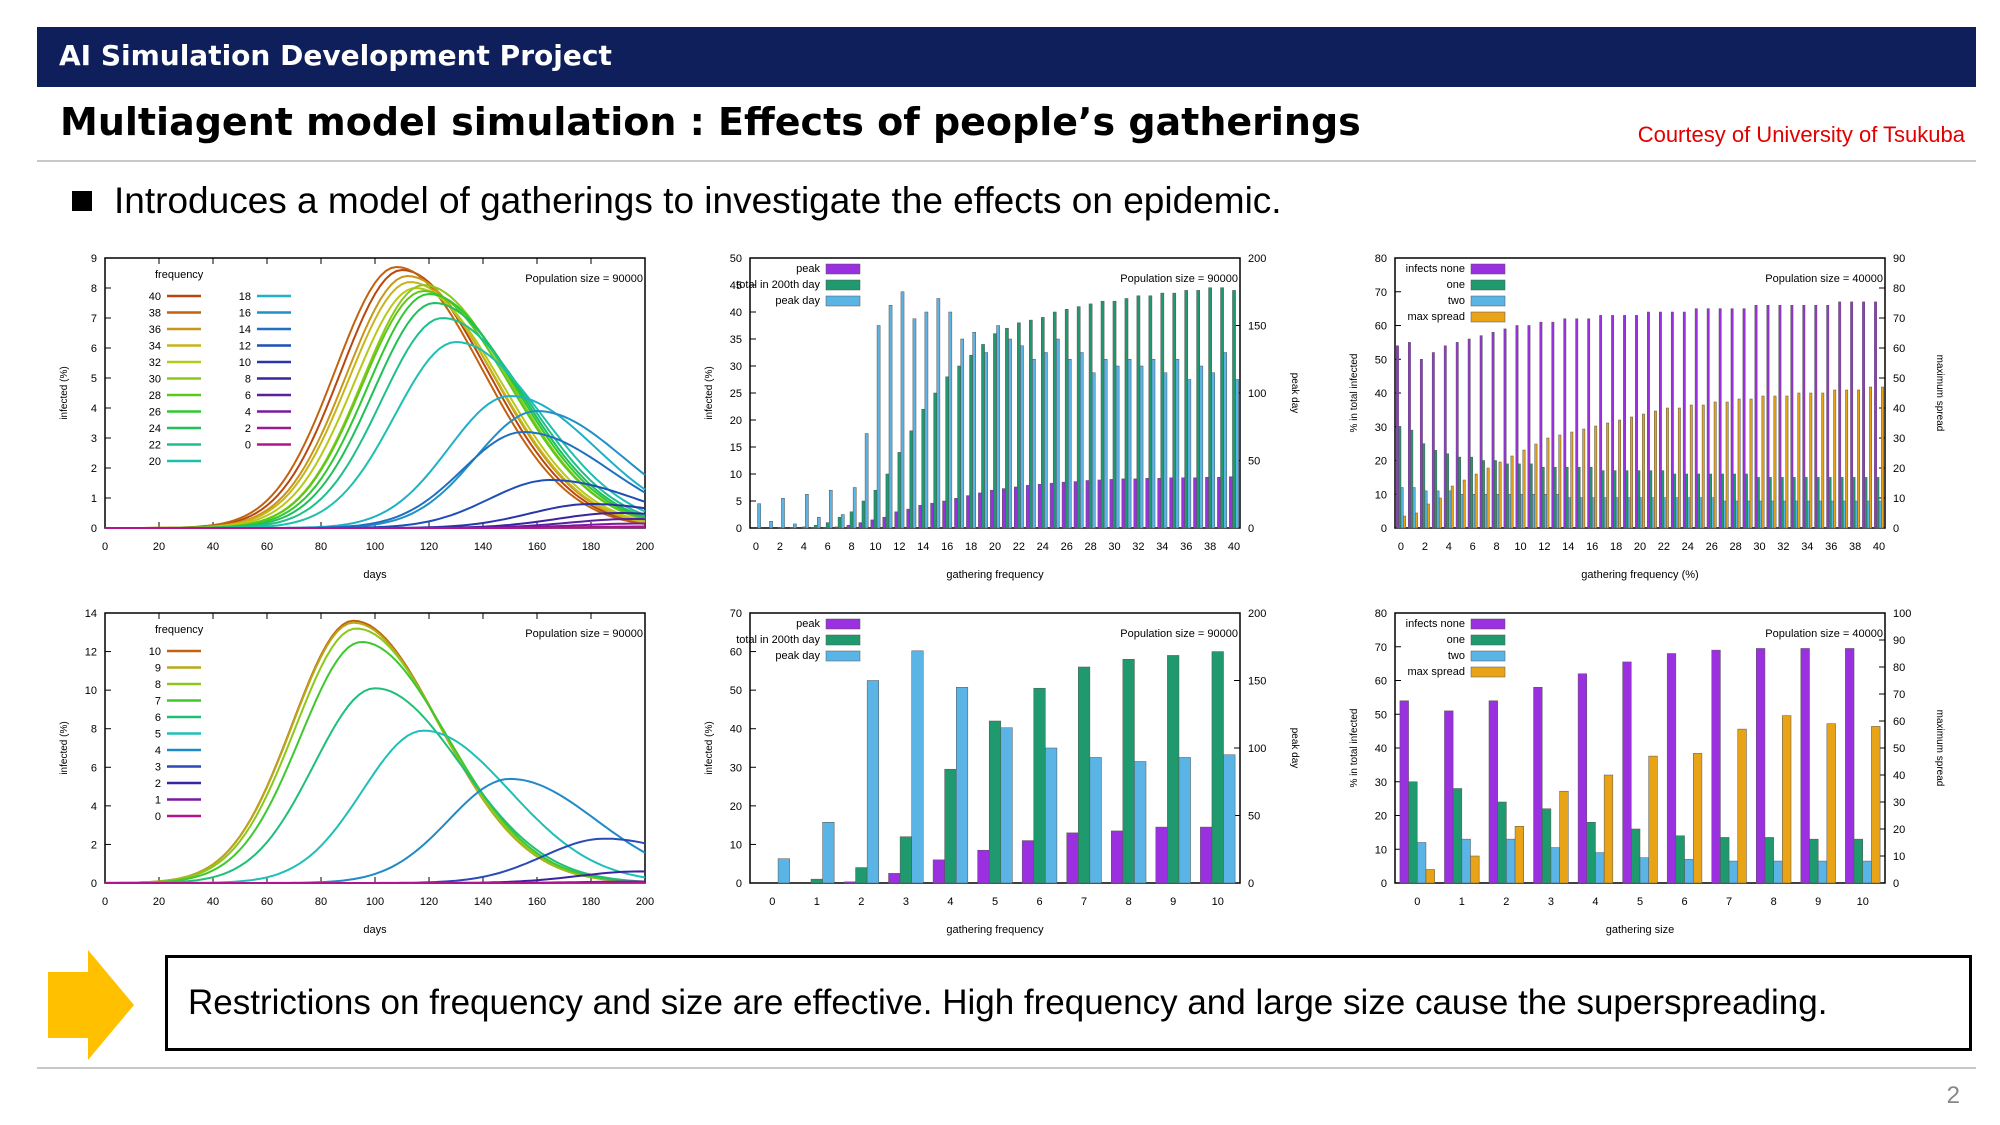 Image resolution: width=2000 pixels, height=1125 pixels. What do you see at coordinates (808, 269) in the screenshot?
I see `legend-label: peak` at bounding box center [808, 269].